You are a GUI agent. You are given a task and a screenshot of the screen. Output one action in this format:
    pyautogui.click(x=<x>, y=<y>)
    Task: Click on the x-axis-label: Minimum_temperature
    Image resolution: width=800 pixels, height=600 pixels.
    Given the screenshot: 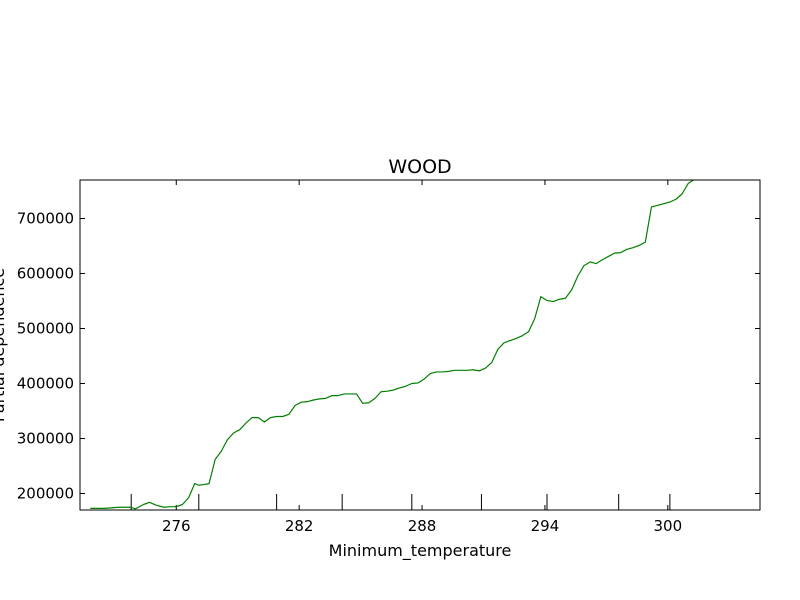 What is the action you would take?
    pyautogui.click(x=420, y=551)
    